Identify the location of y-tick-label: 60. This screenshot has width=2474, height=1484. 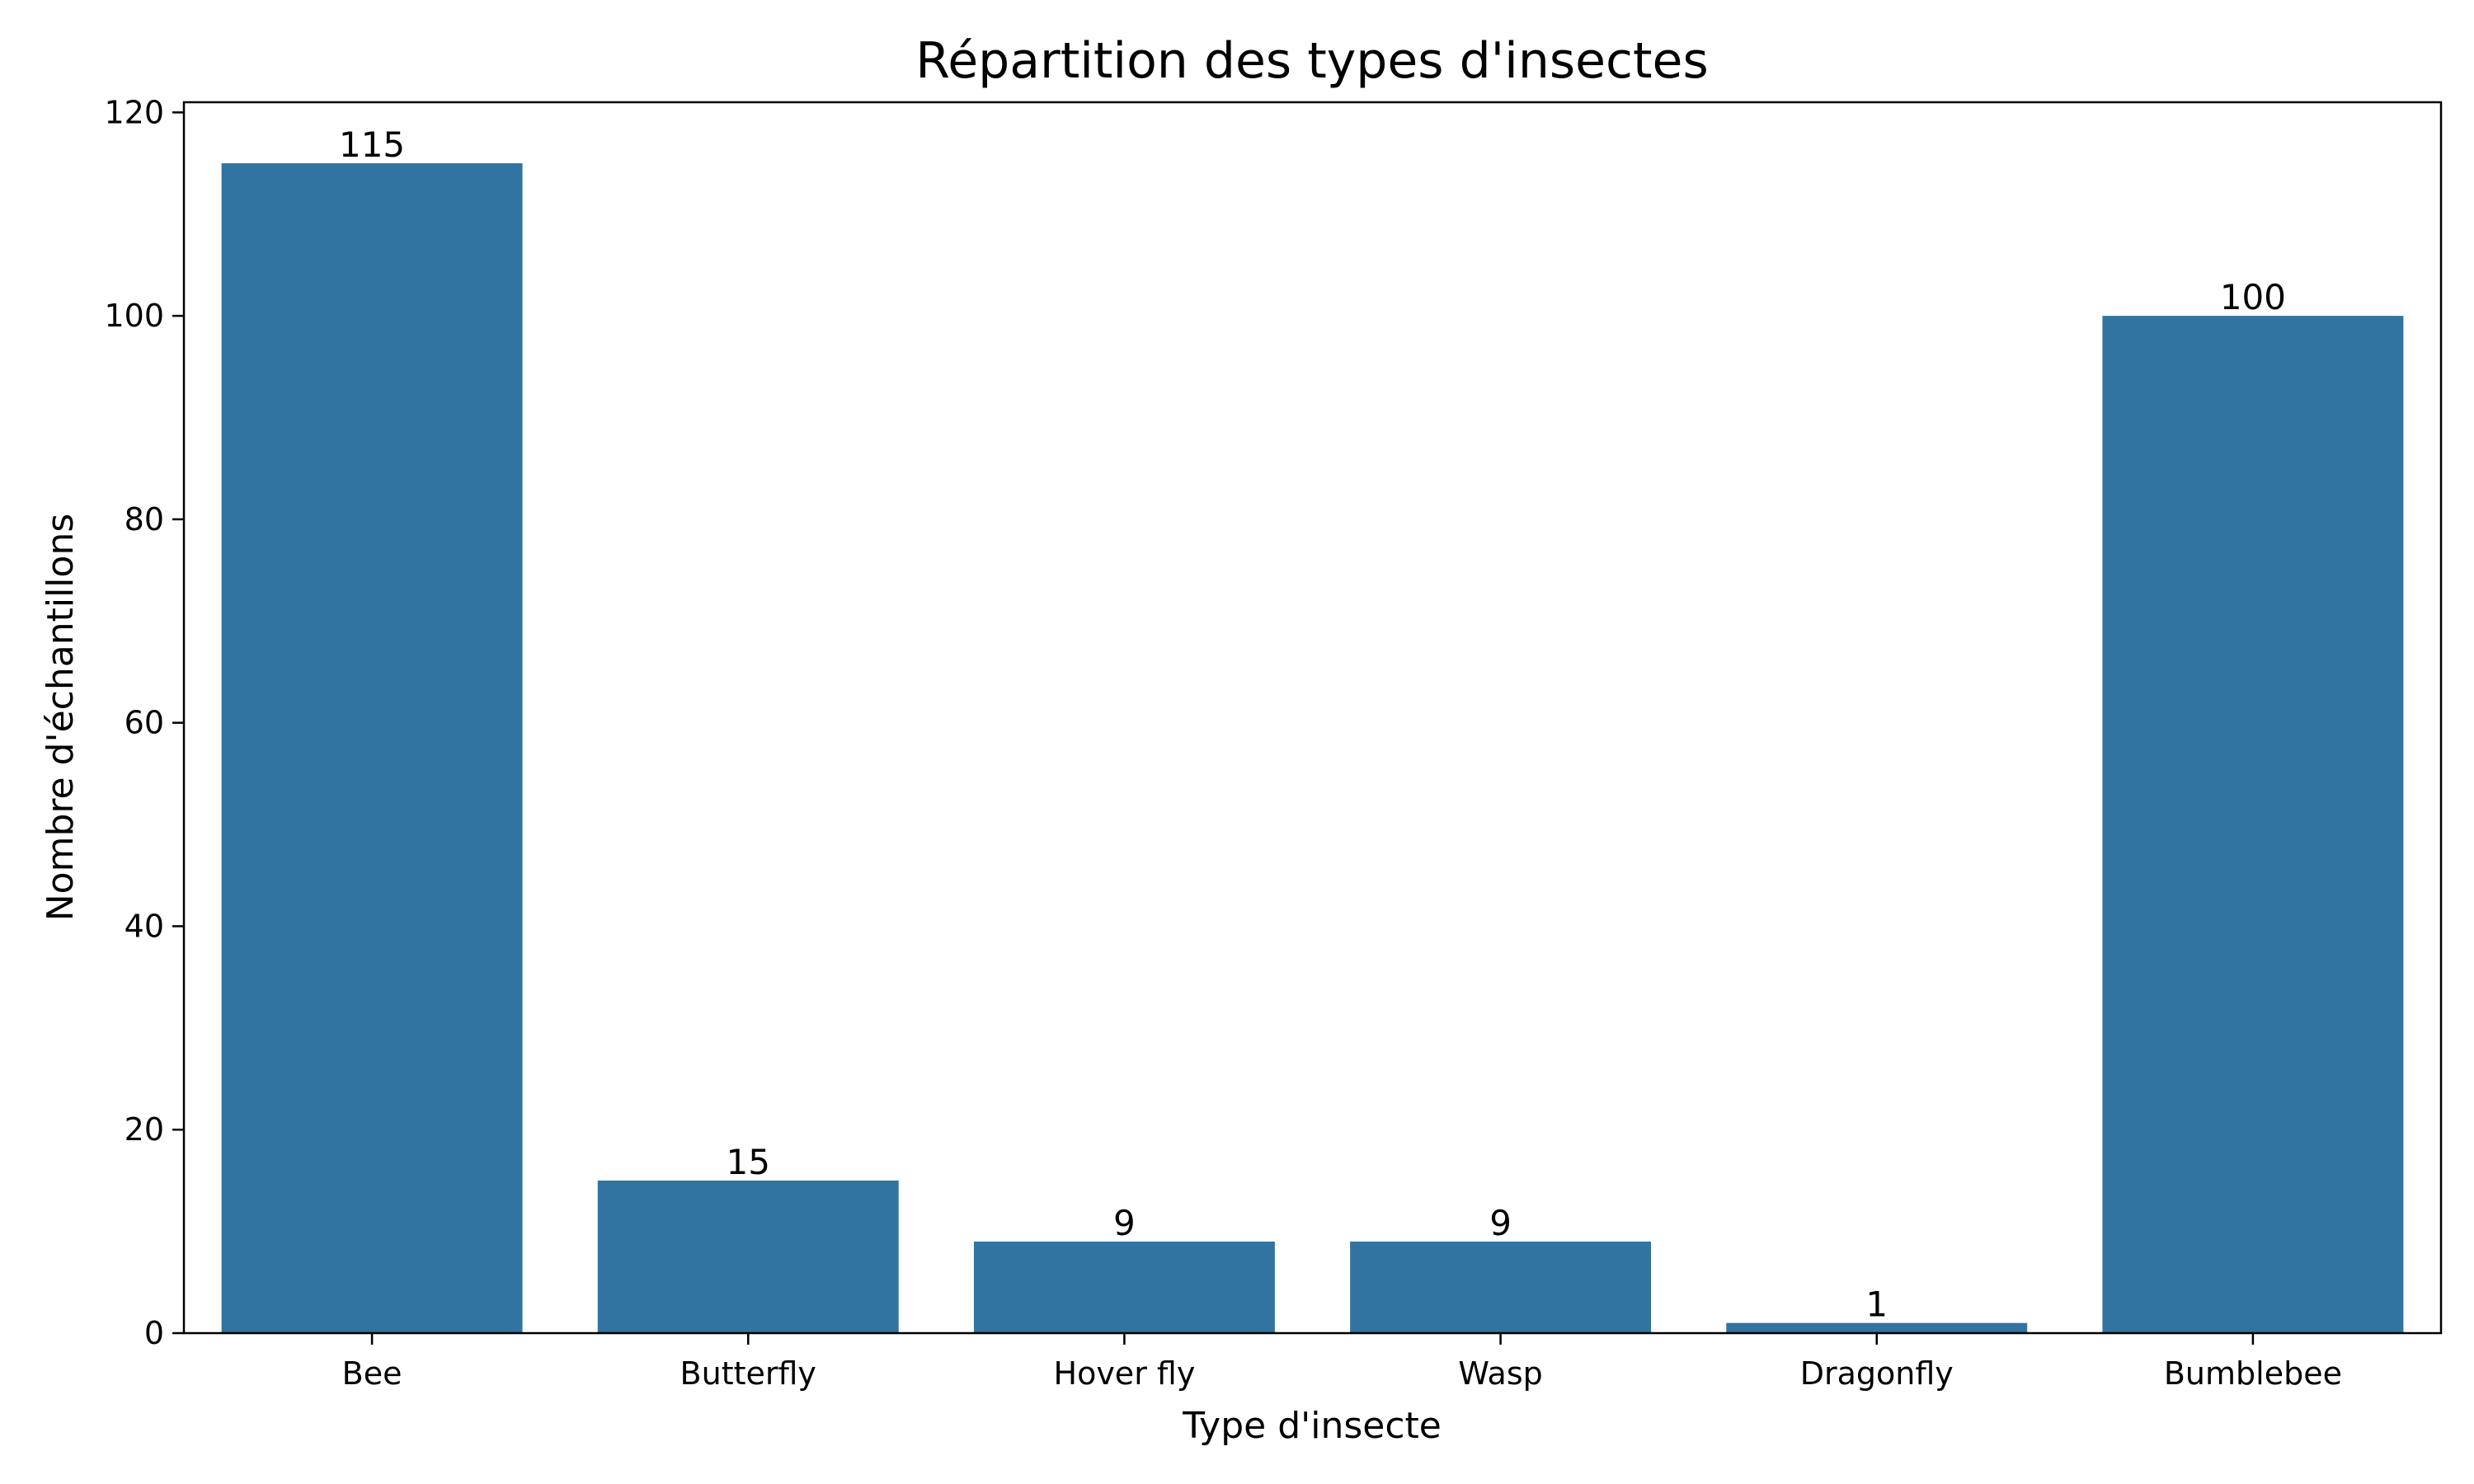
(144, 723).